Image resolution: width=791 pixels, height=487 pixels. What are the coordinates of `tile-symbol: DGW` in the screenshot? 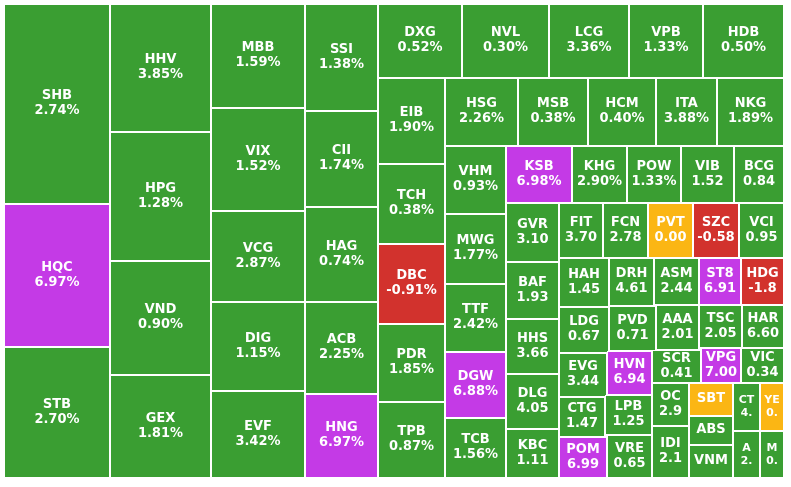 It's located at (475, 377).